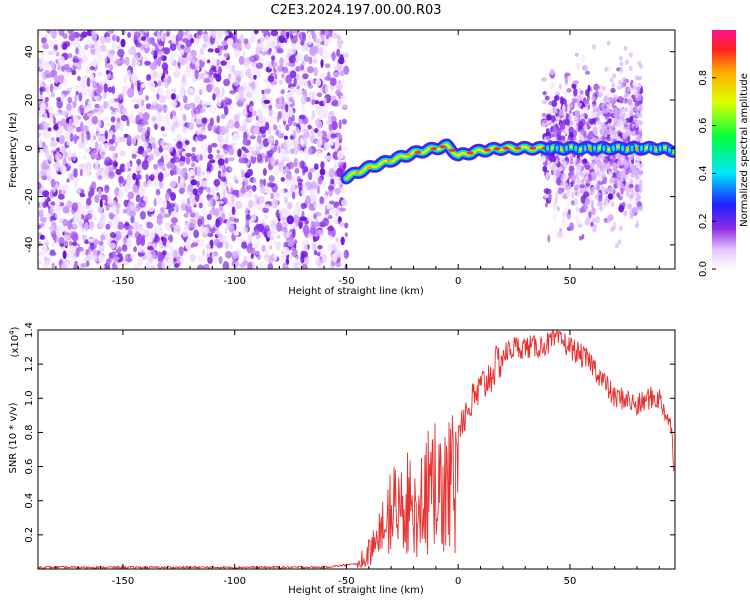 This screenshot has height=600, width=750. I want to click on colorbar-tick-label: 0.6, so click(703, 126).